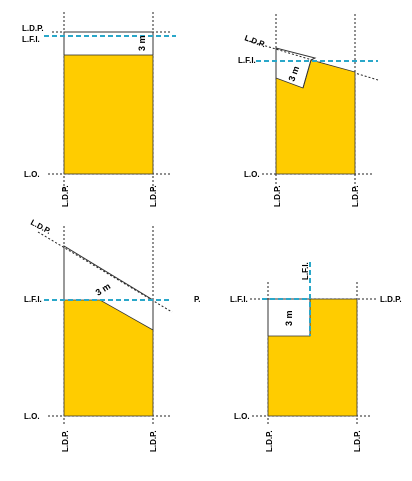 The width and height of the screenshot is (412, 481). I want to click on panel-top-right: L.D.P. L.F.I. L.O. 3 m L.D.P. L.D.P., so click(308, 110).